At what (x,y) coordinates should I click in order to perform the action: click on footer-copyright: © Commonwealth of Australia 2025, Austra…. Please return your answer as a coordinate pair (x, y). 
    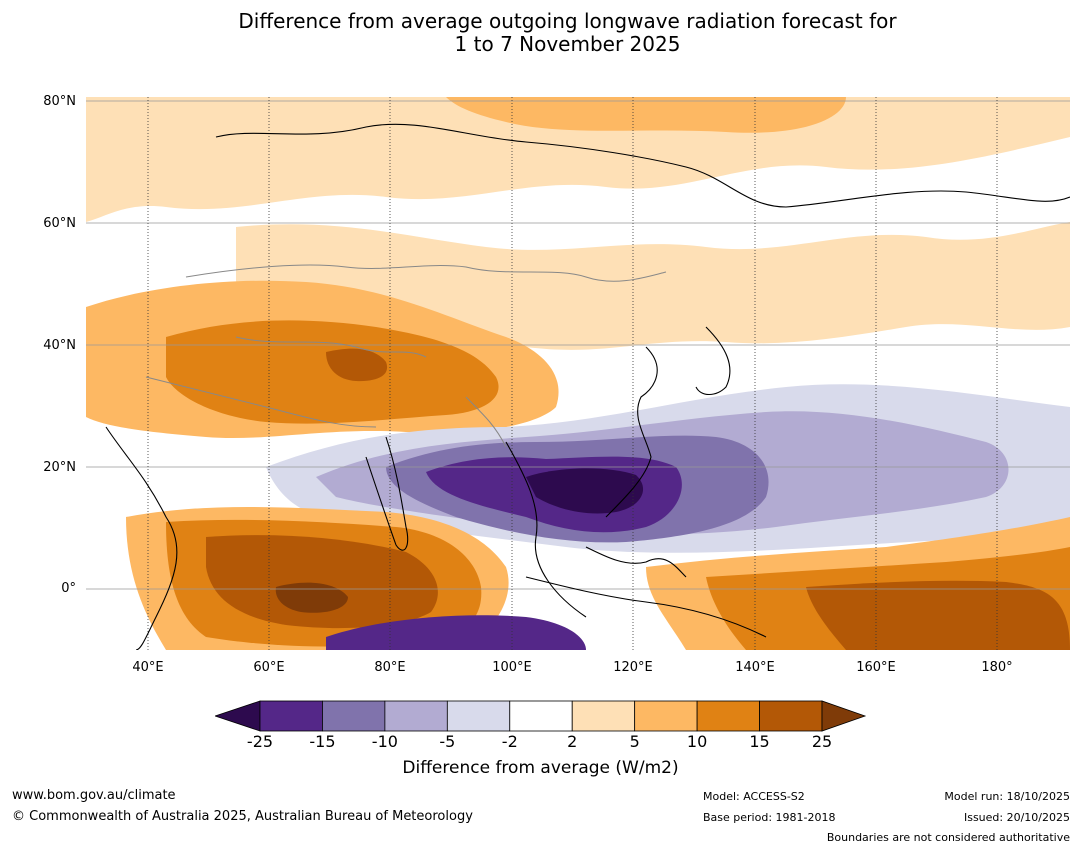
    Looking at the image, I should click on (242, 816).